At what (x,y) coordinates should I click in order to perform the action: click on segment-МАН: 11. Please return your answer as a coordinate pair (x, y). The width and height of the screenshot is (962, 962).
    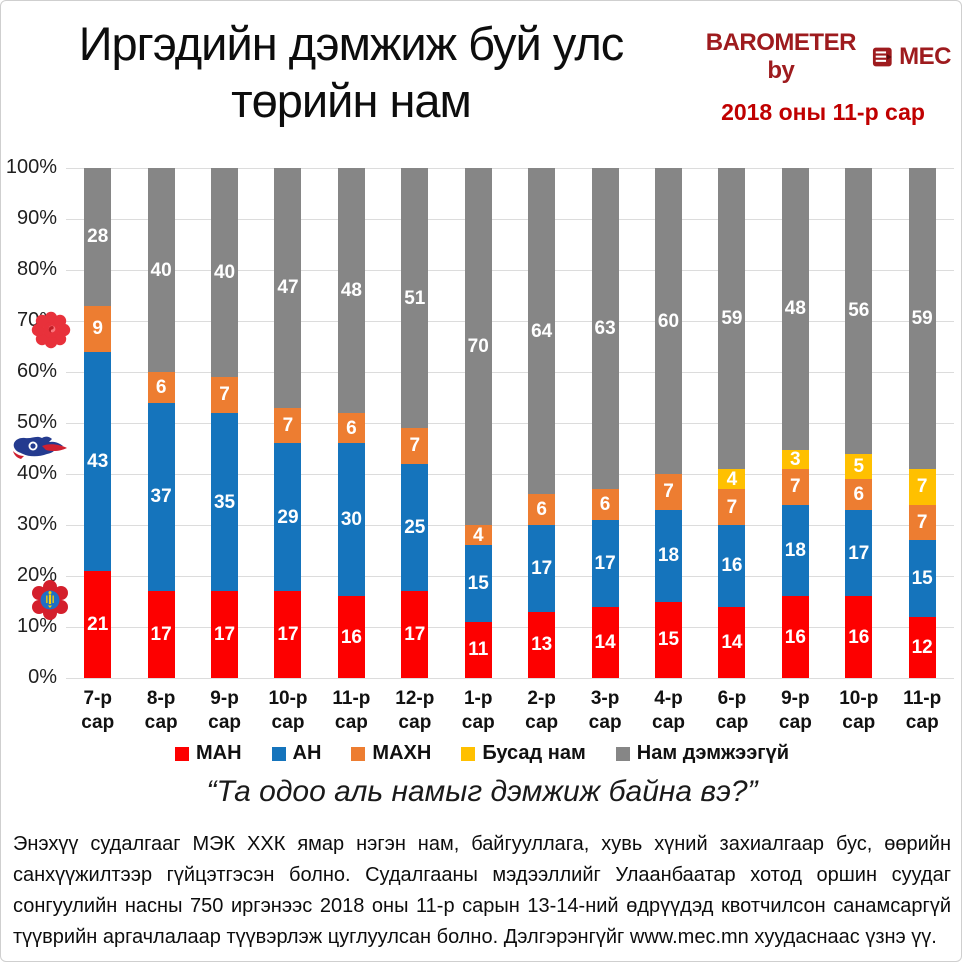
    Looking at the image, I should click on (478, 649).